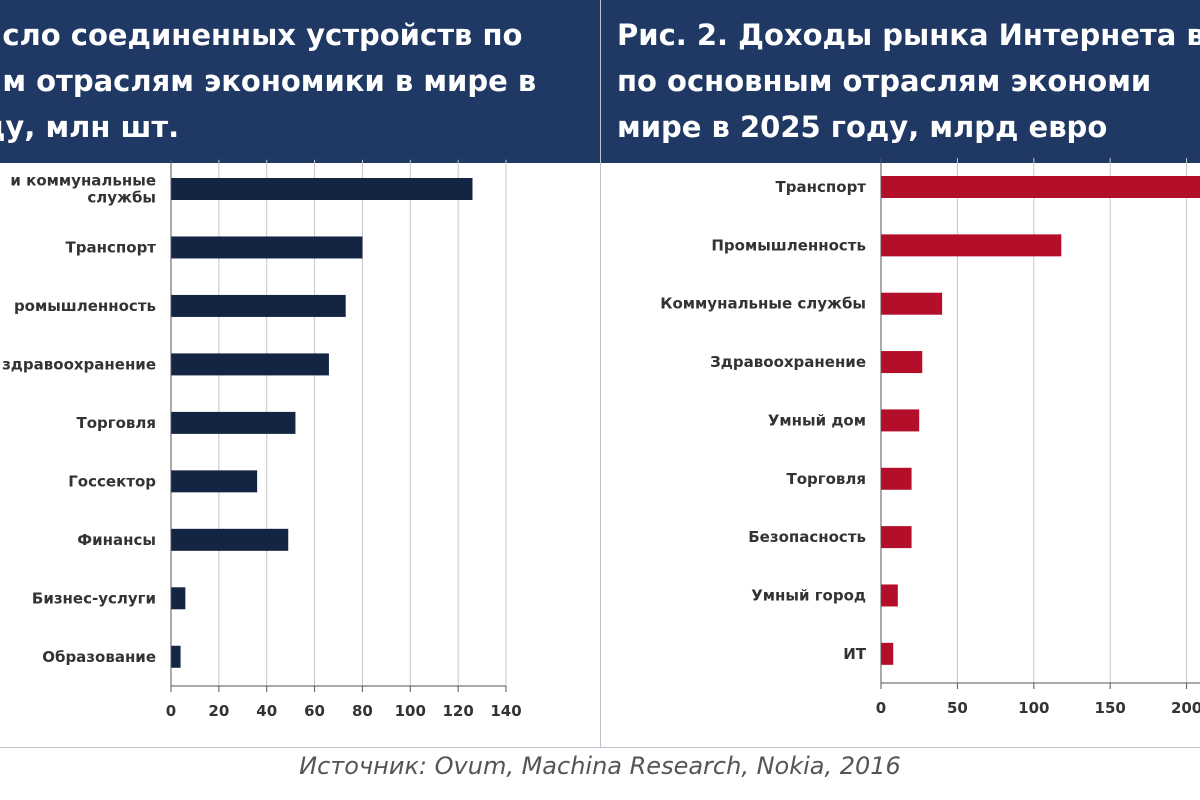 The height and width of the screenshot is (800, 1200). I want to click on right-category-label: Торговля, so click(826, 478).